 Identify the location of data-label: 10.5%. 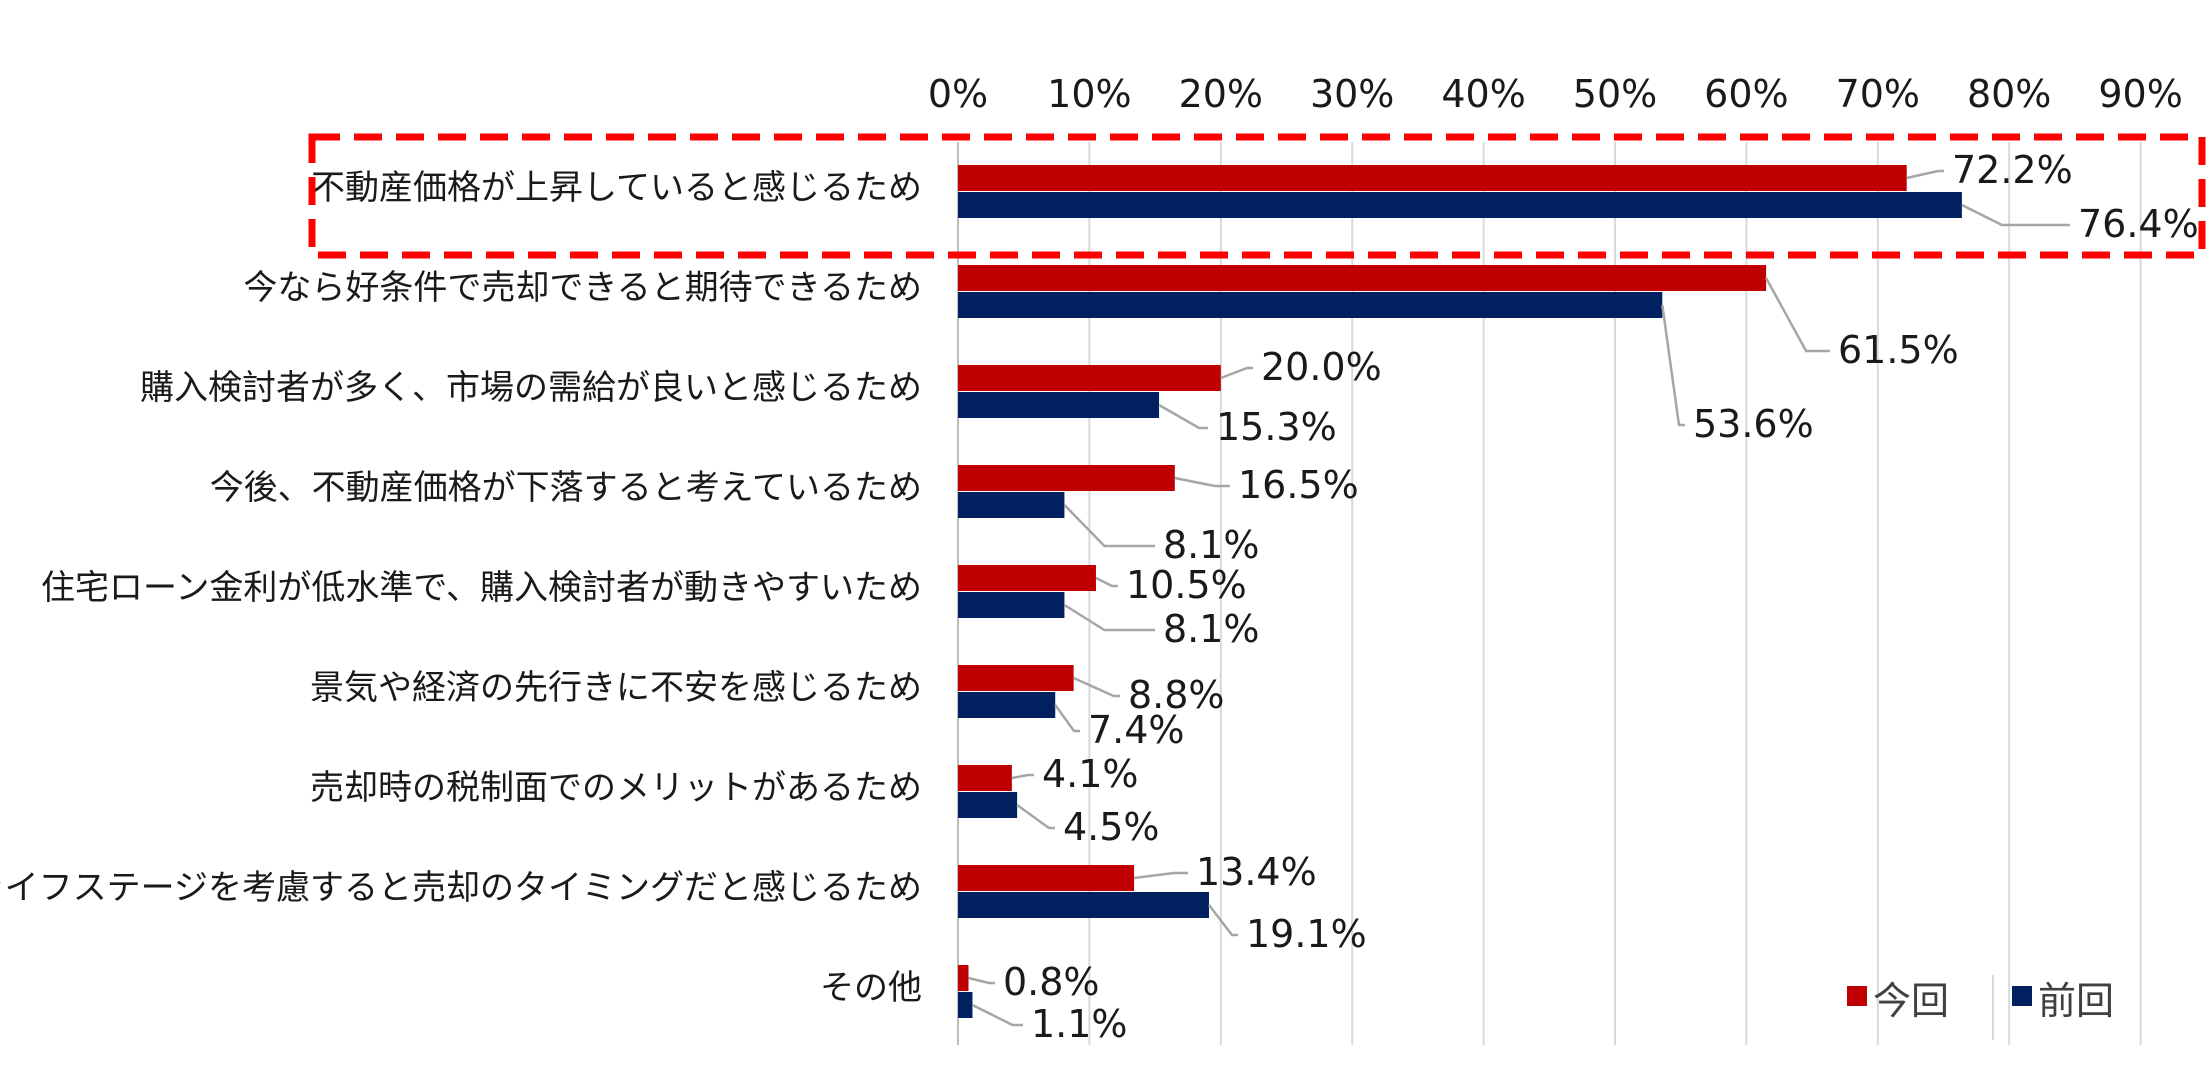
(1186, 585).